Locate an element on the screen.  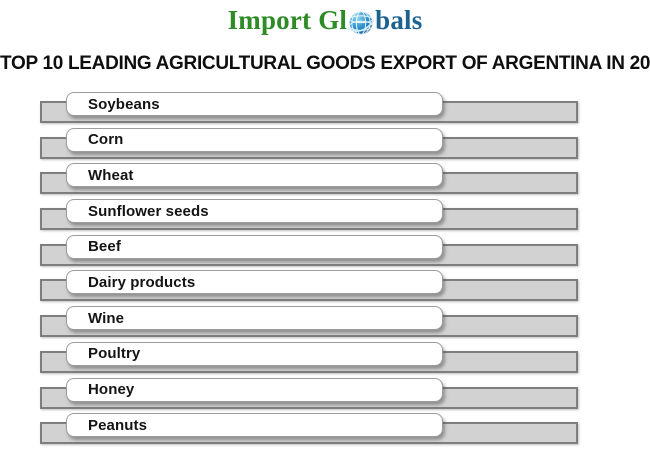
logo-text-green: Import Gl is located at coordinates (287, 20).